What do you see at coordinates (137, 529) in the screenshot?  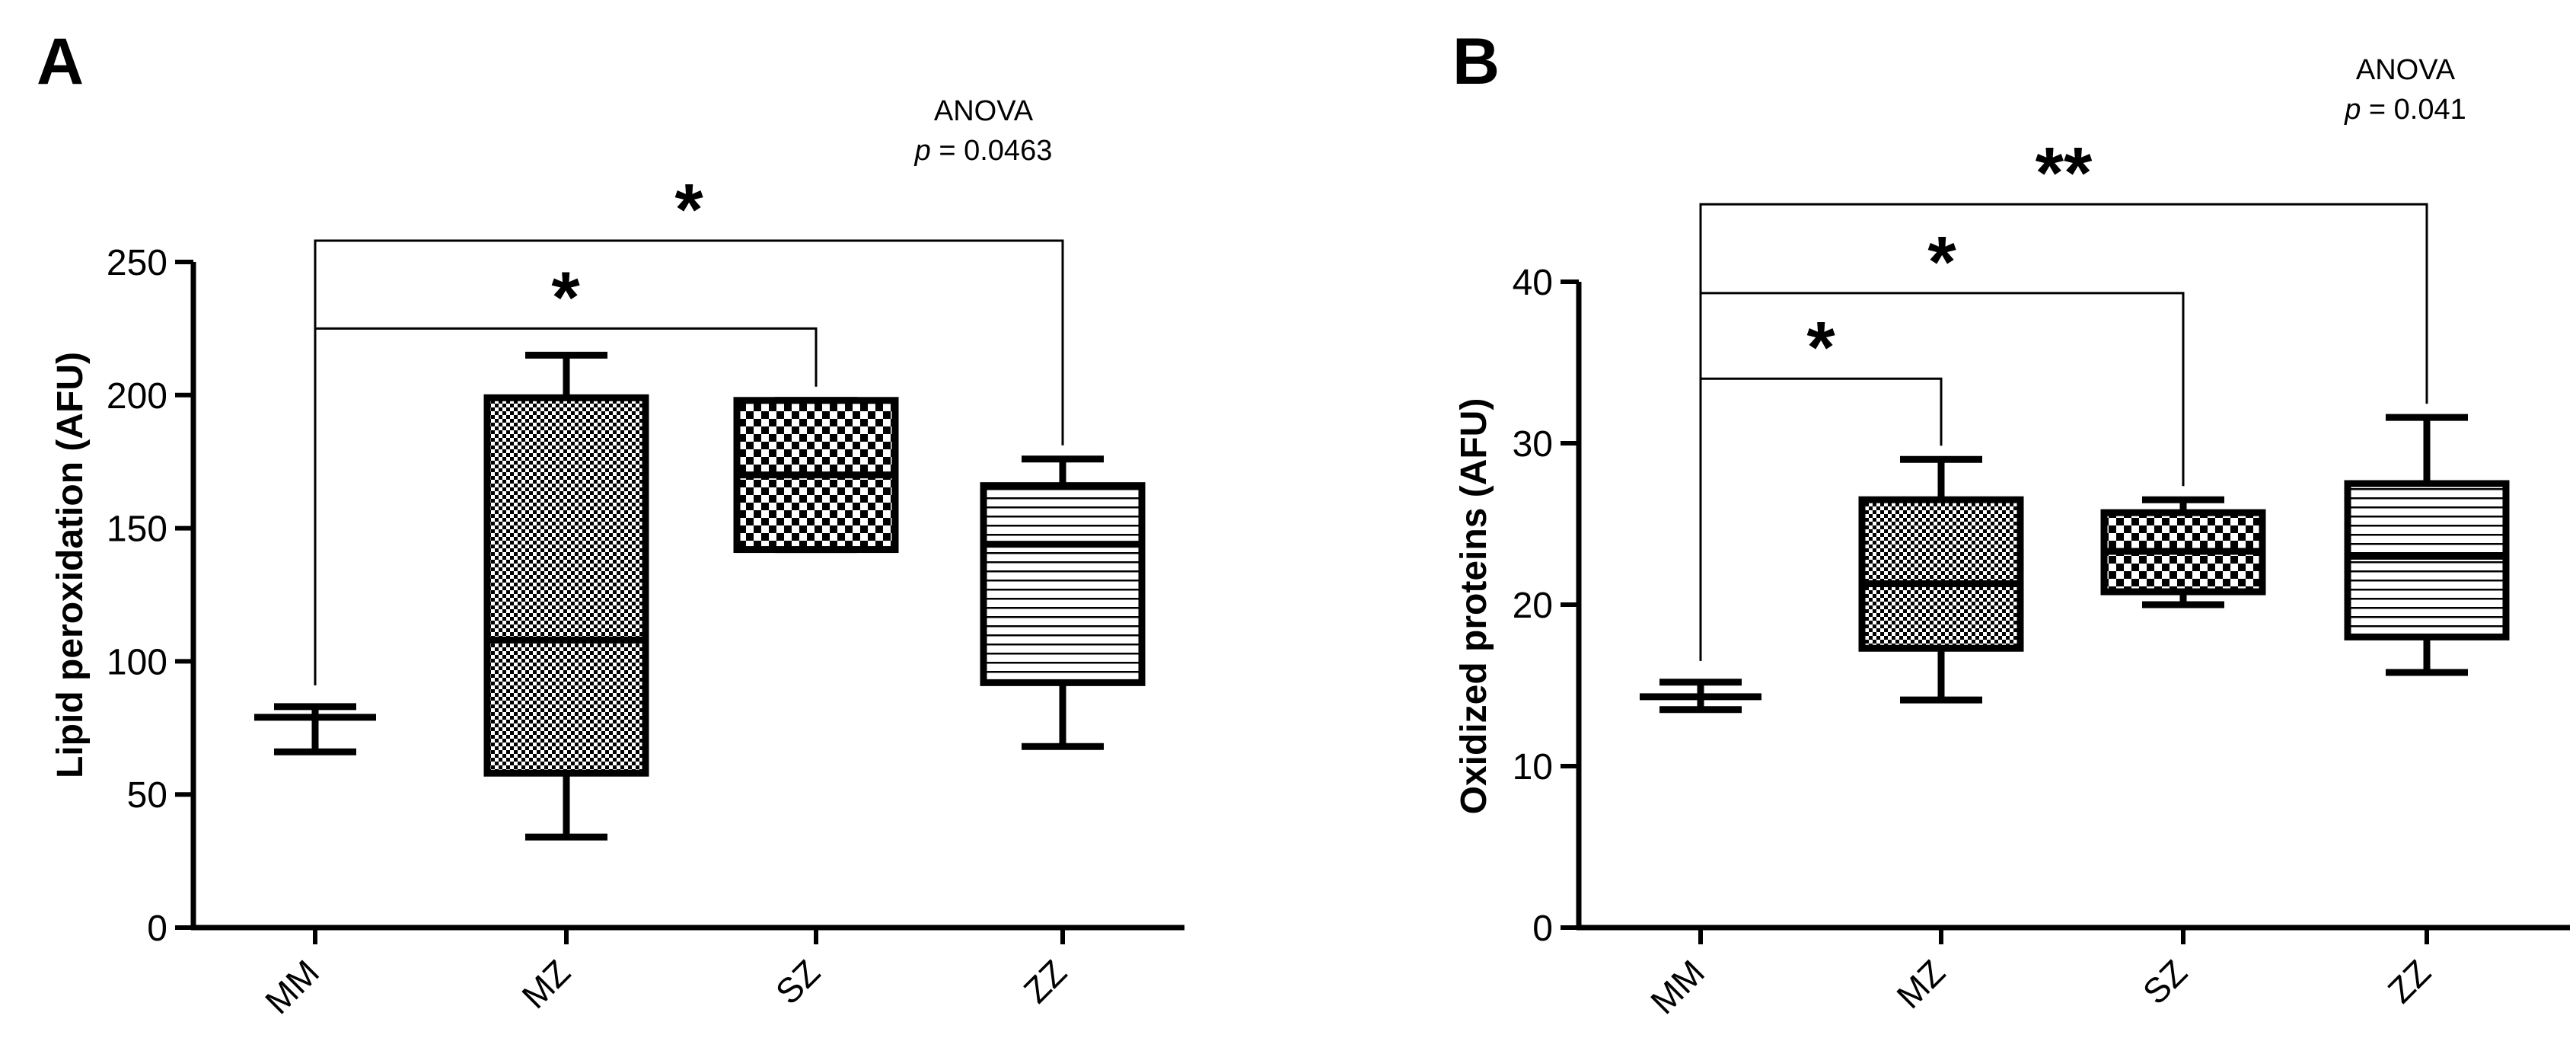 I see `panel-a-y-tick-label-150: 150` at bounding box center [137, 529].